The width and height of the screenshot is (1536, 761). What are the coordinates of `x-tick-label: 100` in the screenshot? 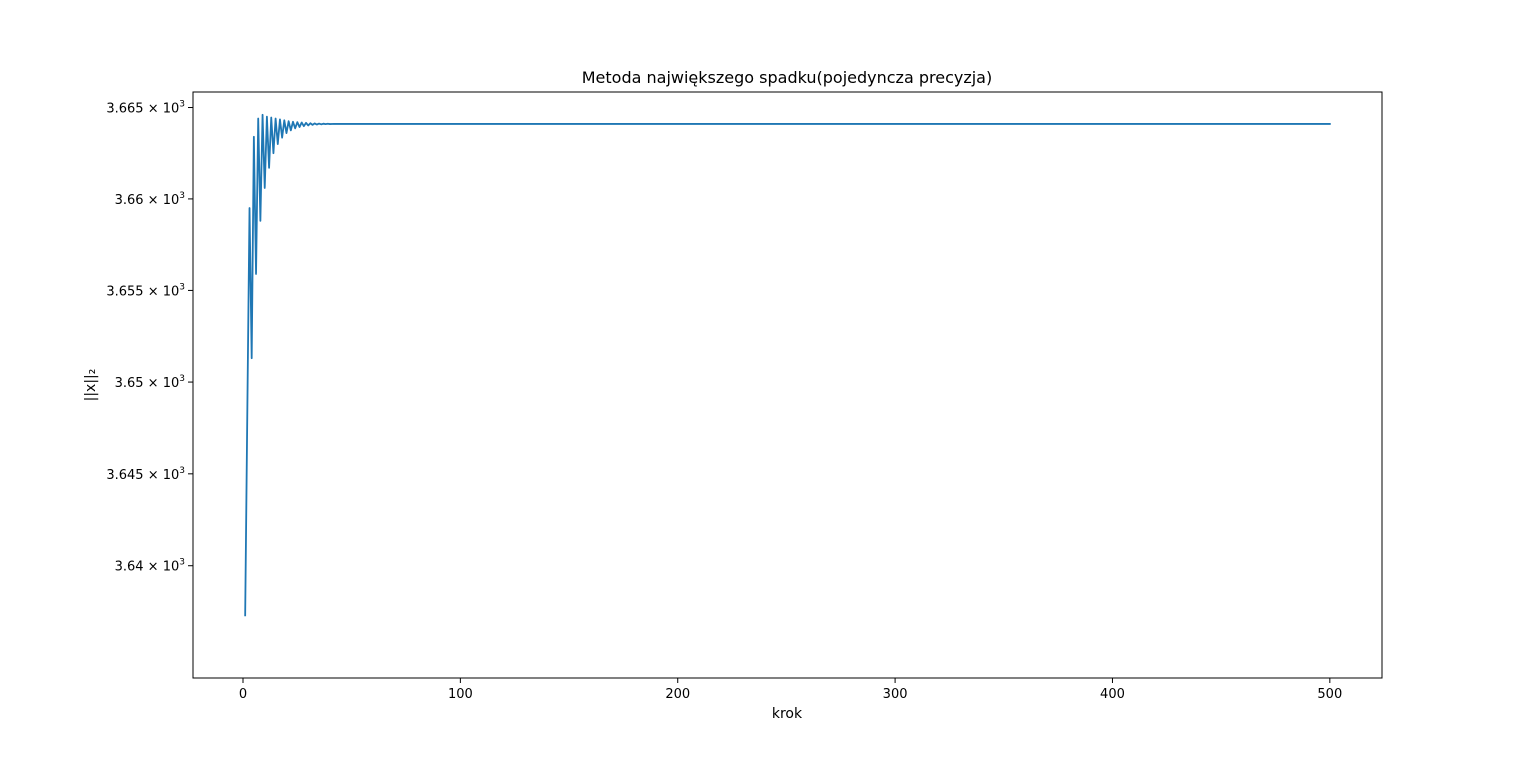 It's located at (460, 694).